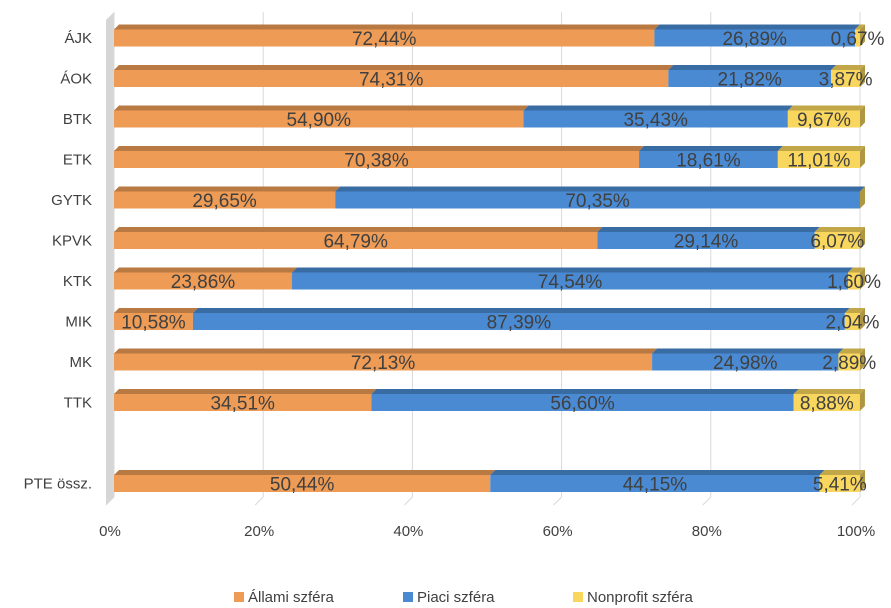  What do you see at coordinates (558, 531) in the screenshot?
I see `x-tick-label: 60%` at bounding box center [558, 531].